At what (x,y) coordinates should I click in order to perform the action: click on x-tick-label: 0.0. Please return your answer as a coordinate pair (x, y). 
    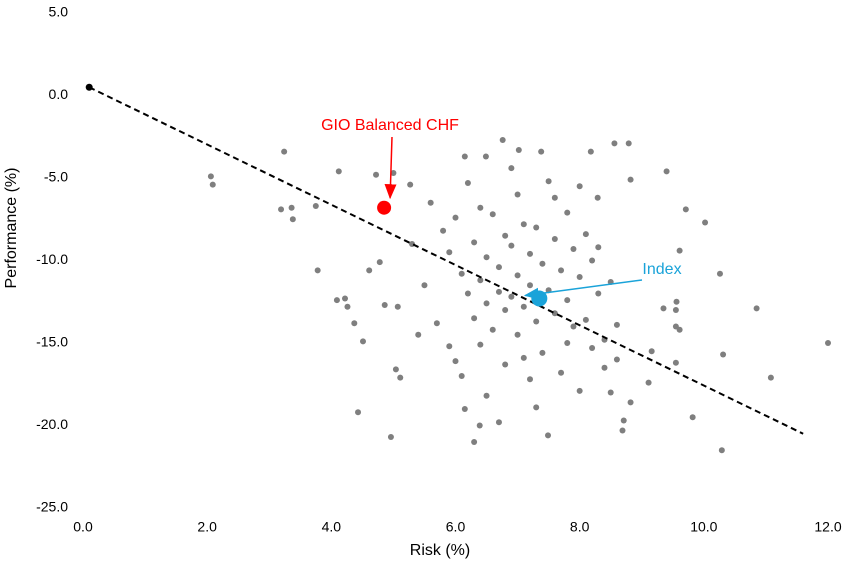
    Looking at the image, I should click on (83, 527).